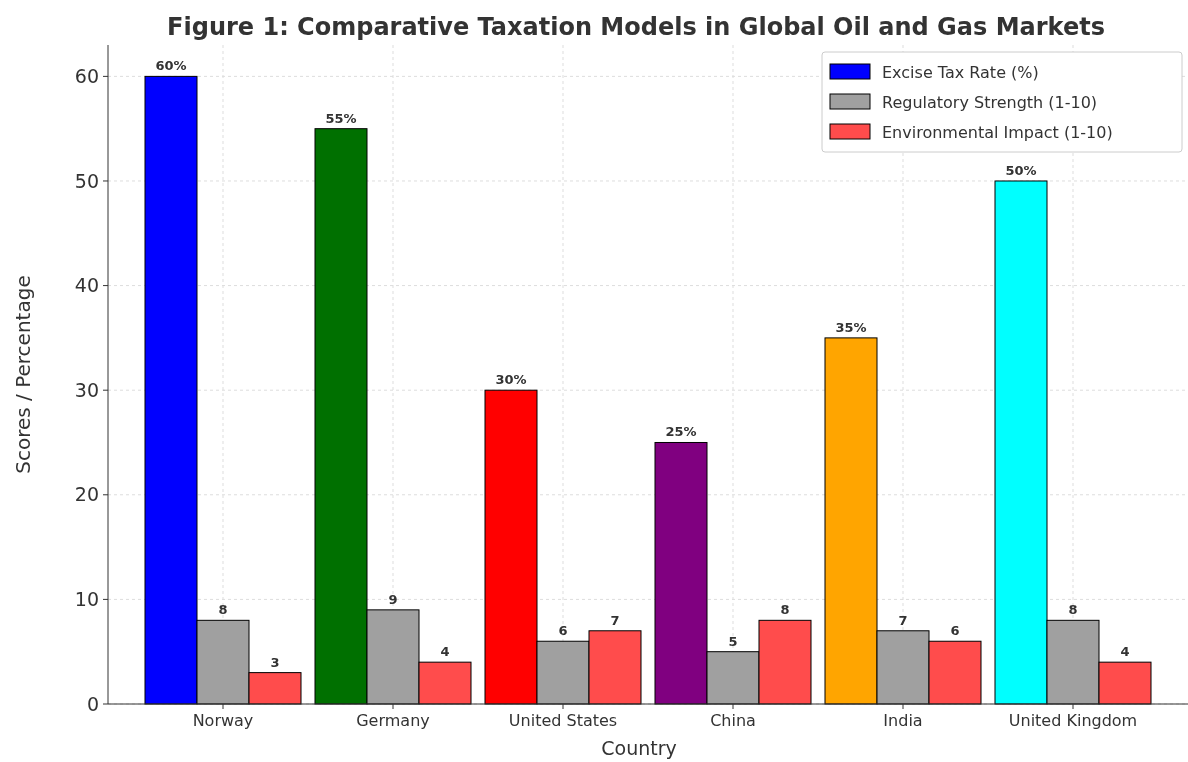 The width and height of the screenshot is (1188, 762). Describe the element at coordinates (997, 132) in the screenshot. I see `legend-label: Environmental Impact (1-10)` at that location.